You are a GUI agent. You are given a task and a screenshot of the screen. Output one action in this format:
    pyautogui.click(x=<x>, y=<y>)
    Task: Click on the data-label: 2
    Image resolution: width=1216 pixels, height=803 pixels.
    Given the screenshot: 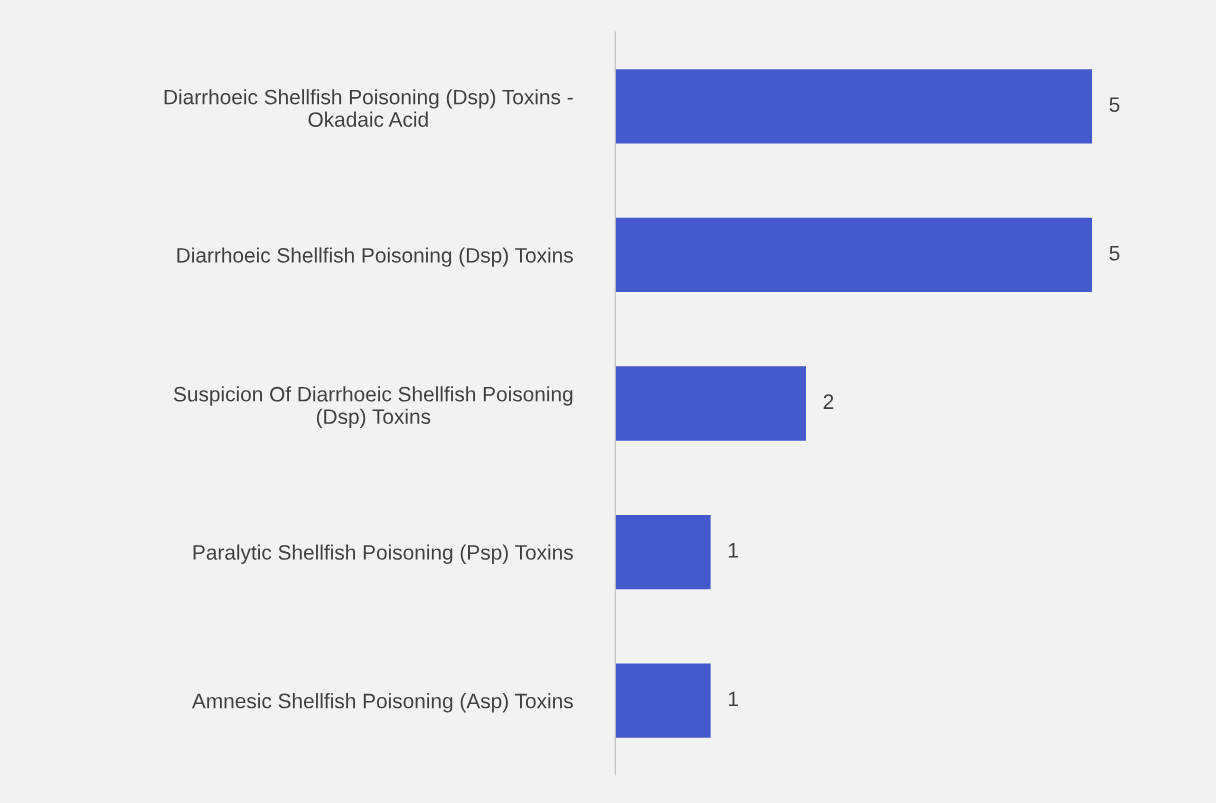 What is the action you would take?
    pyautogui.click(x=828, y=401)
    